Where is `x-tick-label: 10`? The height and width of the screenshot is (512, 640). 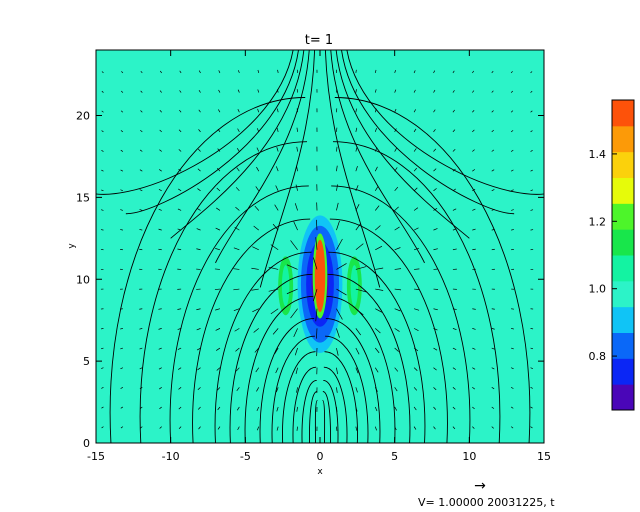 x-tick-label: 10 is located at coordinates (469, 456).